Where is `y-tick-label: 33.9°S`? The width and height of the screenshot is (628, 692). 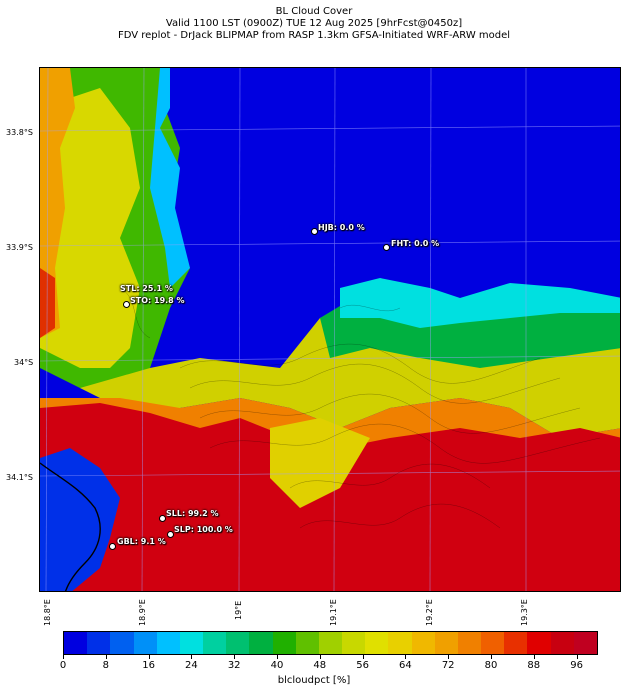
y-tick-label: 33.9°S is located at coordinates (19, 247).